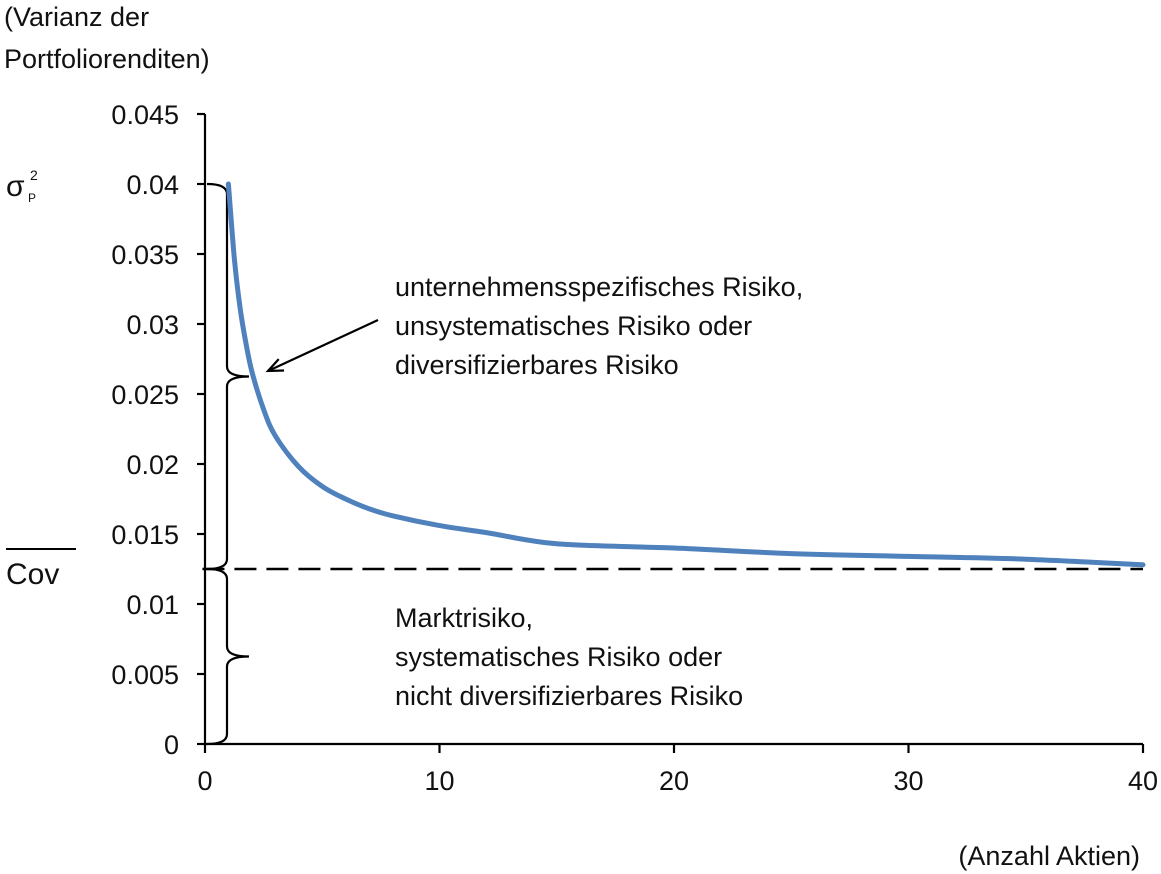 The width and height of the screenshot is (1161, 874). What do you see at coordinates (145, 255) in the screenshot?
I see `y-tick-label: 0.035` at bounding box center [145, 255].